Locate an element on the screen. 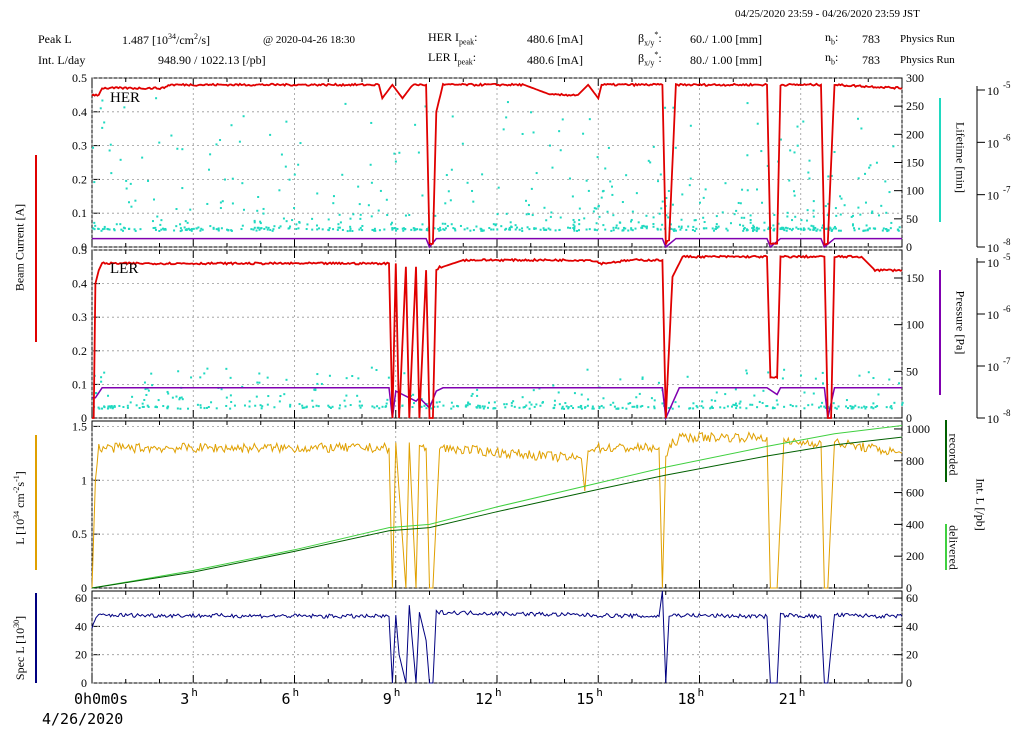 The height and width of the screenshot is (750, 1022). y-tick-label: 60 is located at coordinates (81, 598).